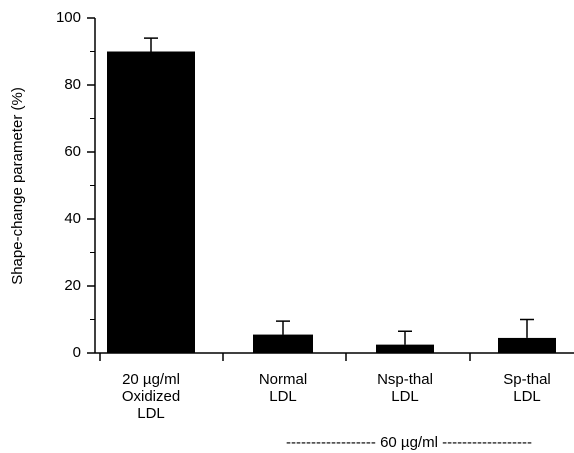 This screenshot has height=453, width=574. Describe the element at coordinates (17, 186) in the screenshot. I see `y-axis-label: Shape-change parameter (%)` at that location.